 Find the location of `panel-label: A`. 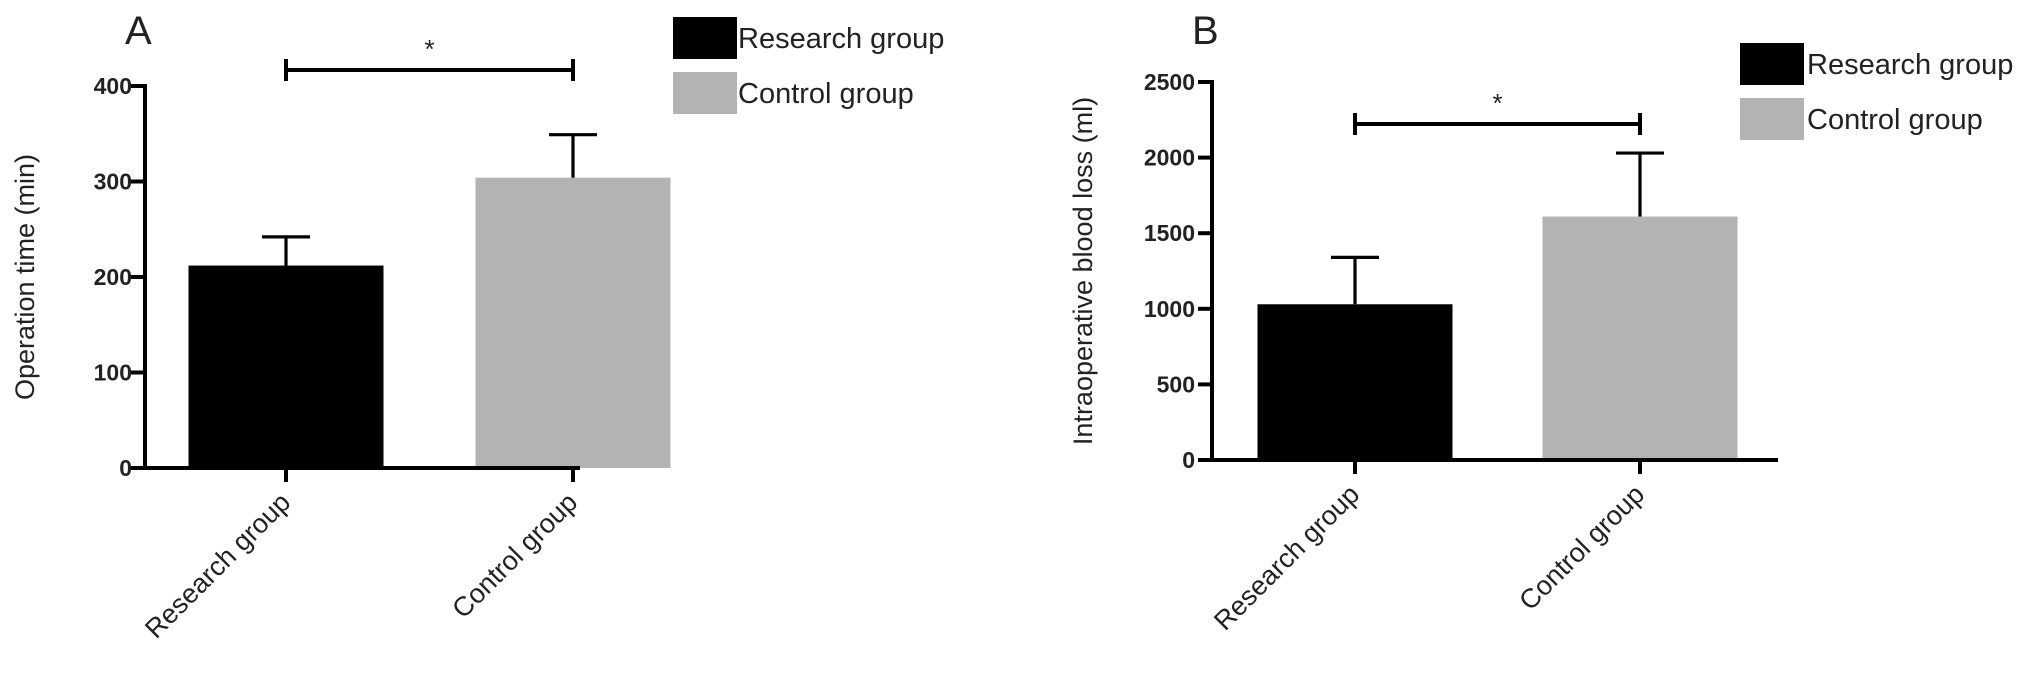

panel-label: A is located at coordinates (138, 31).